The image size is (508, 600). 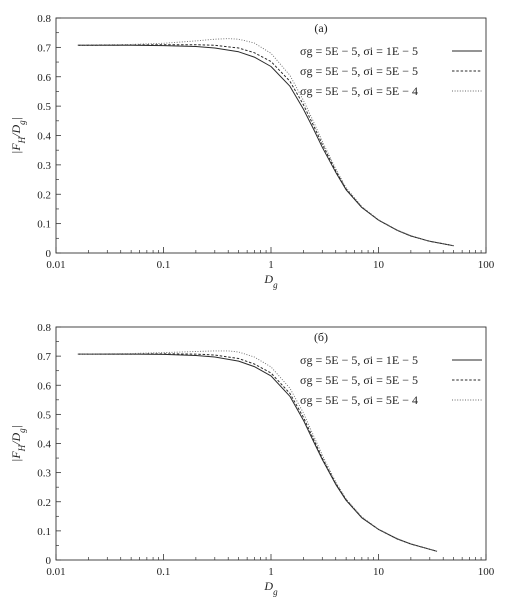 I want to click on panel-title: (а), so click(x=320, y=28).